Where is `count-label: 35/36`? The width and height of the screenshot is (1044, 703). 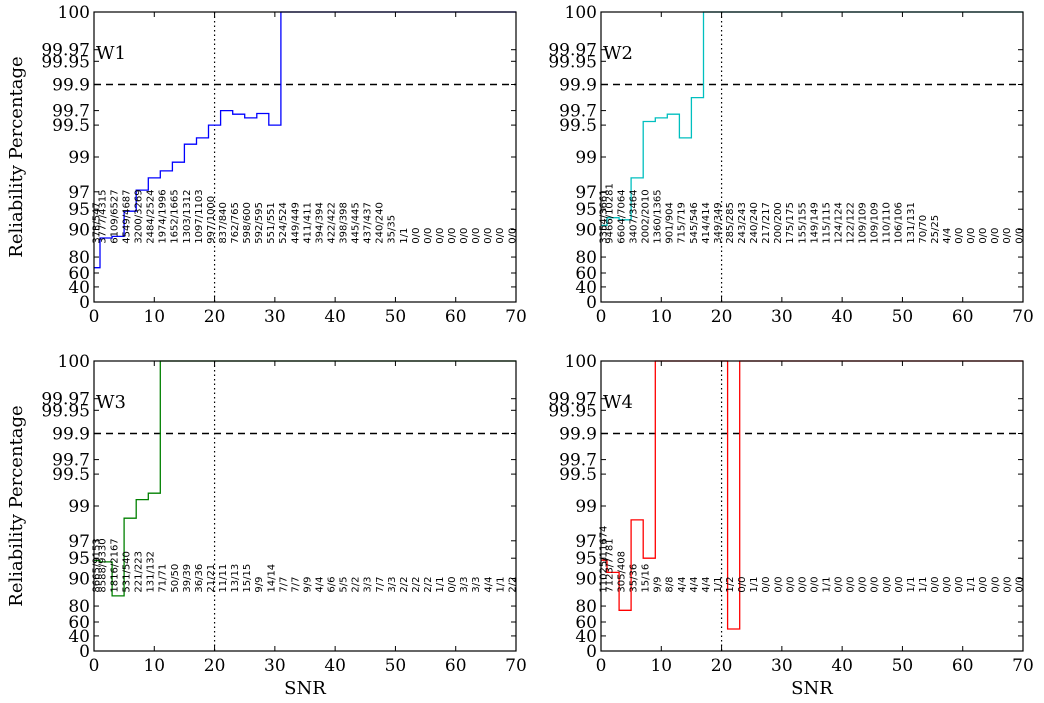
count-label: 35/36 is located at coordinates (634, 578).